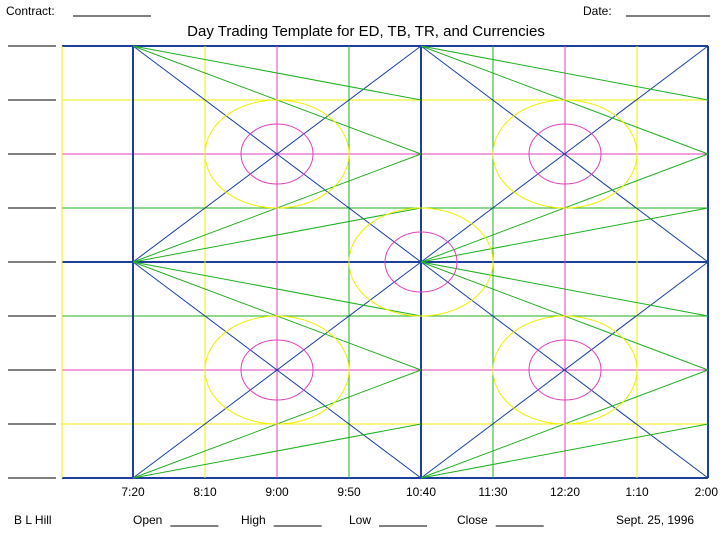  Describe the element at coordinates (565, 492) in the screenshot. I see `time-label: 12:20` at that location.